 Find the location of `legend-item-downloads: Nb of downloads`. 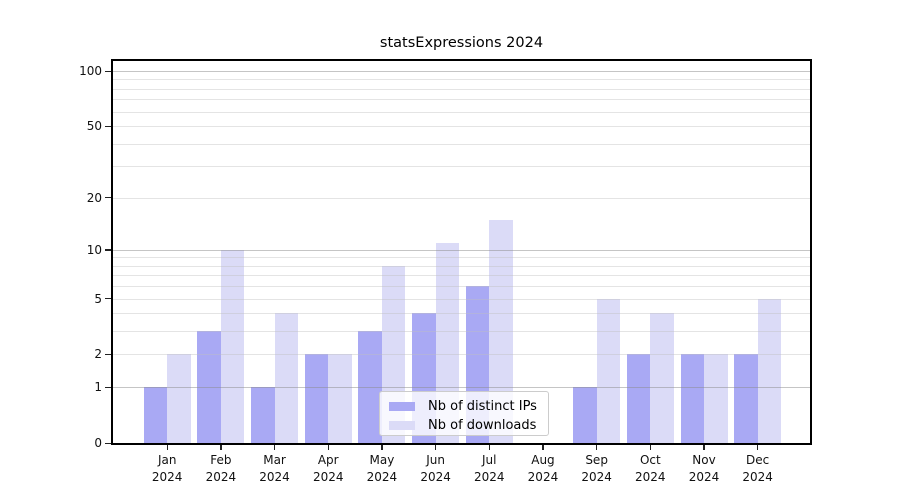

legend-item-downloads: Nb of downloads is located at coordinates (464, 425).